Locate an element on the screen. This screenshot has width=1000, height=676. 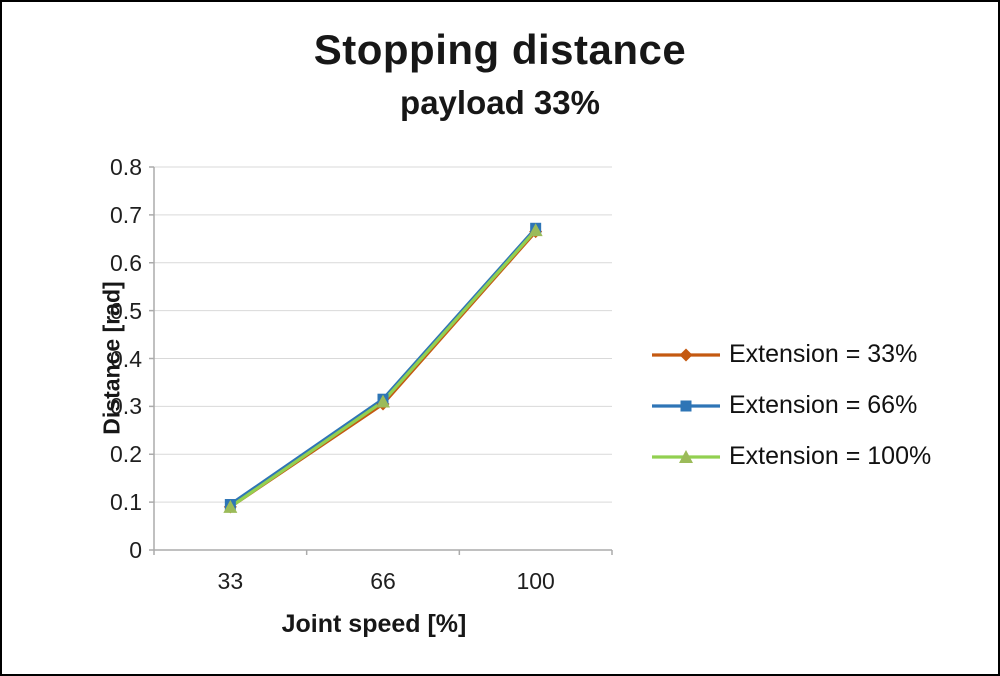
legend-item: Extension = 33% is located at coordinates (791, 354).